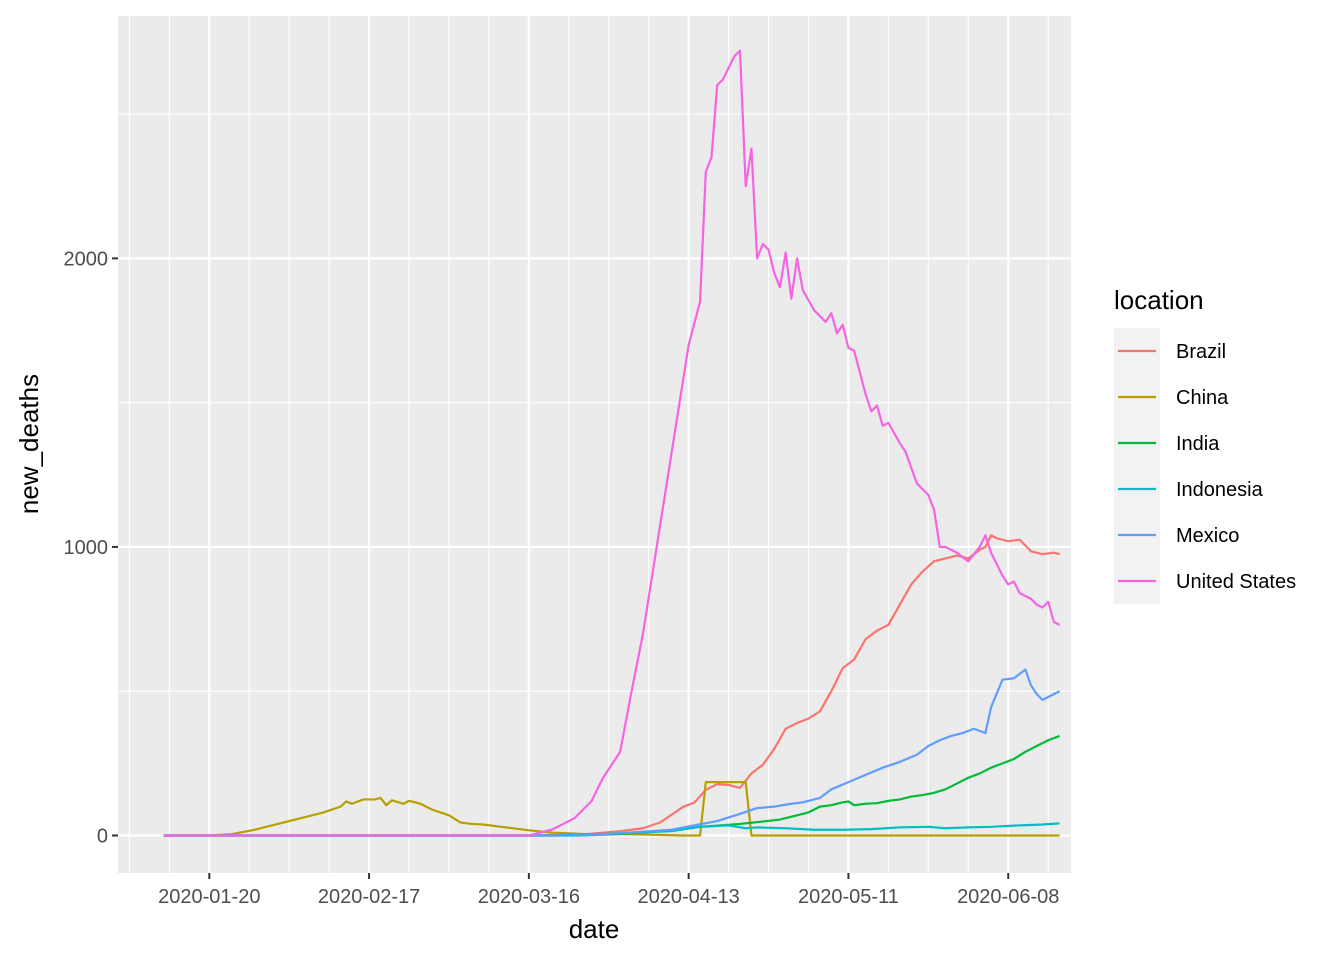  What do you see at coordinates (209, 897) in the screenshot?
I see `x-tick-label: 2020-01-20` at bounding box center [209, 897].